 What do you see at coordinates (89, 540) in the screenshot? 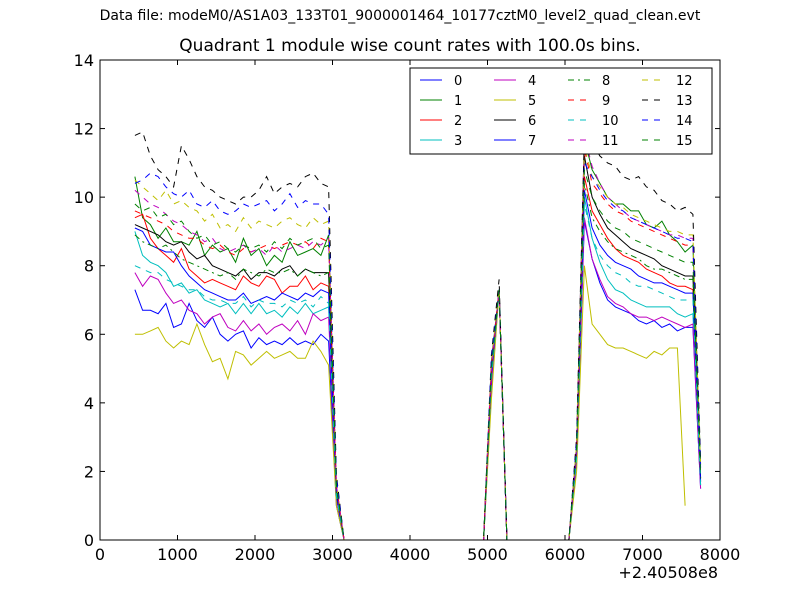
I see `y-tick-label: 0` at bounding box center [89, 540].